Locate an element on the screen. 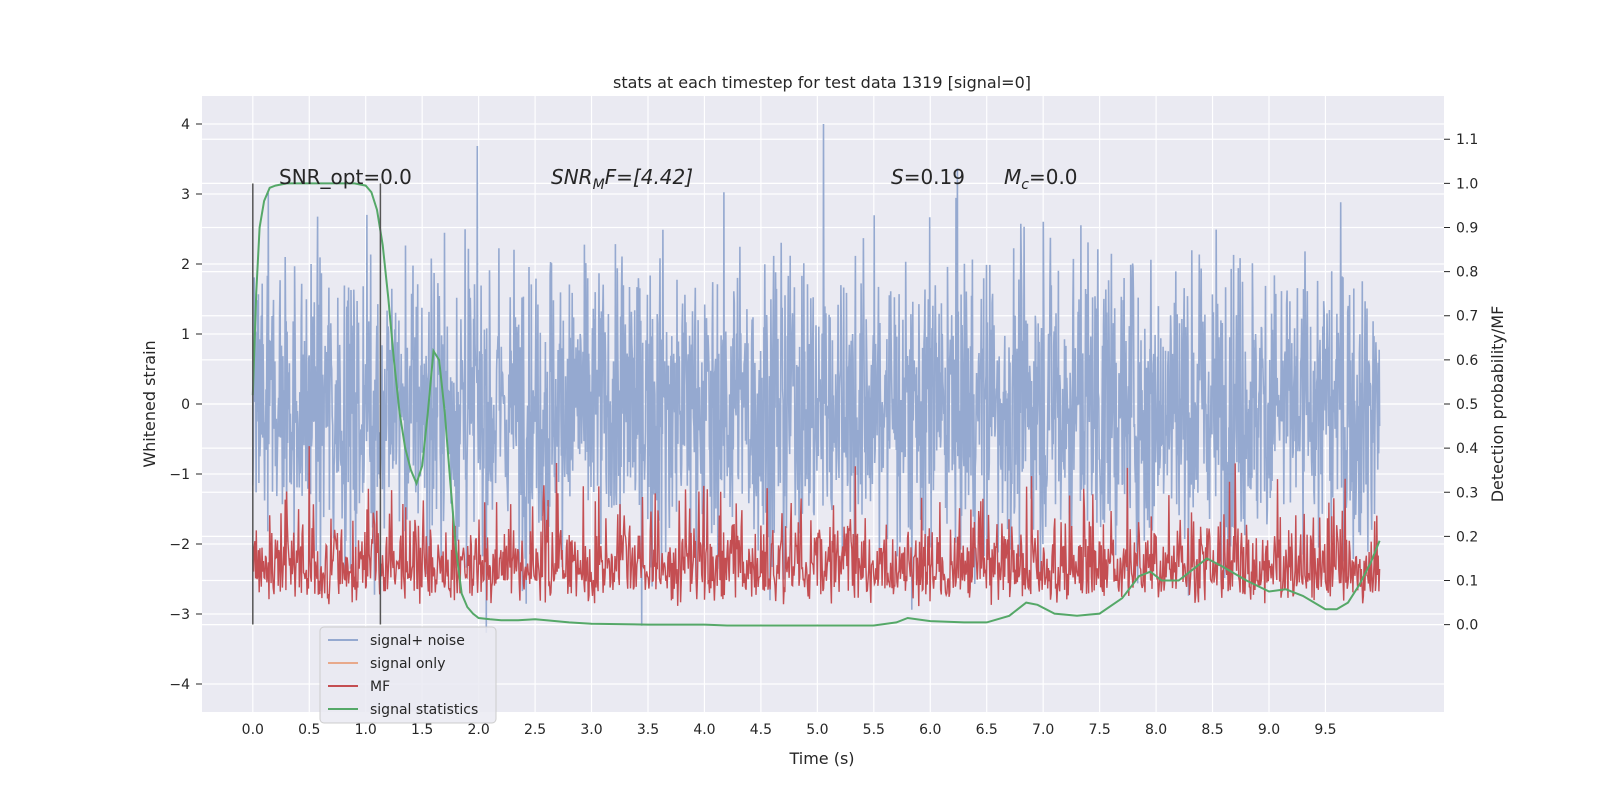 The height and width of the screenshot is (800, 1600). legend-box is located at coordinates (408, 675).